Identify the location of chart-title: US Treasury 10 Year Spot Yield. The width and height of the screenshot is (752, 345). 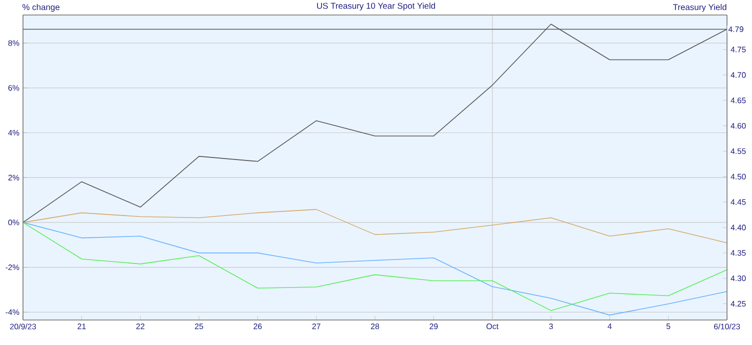
(376, 6).